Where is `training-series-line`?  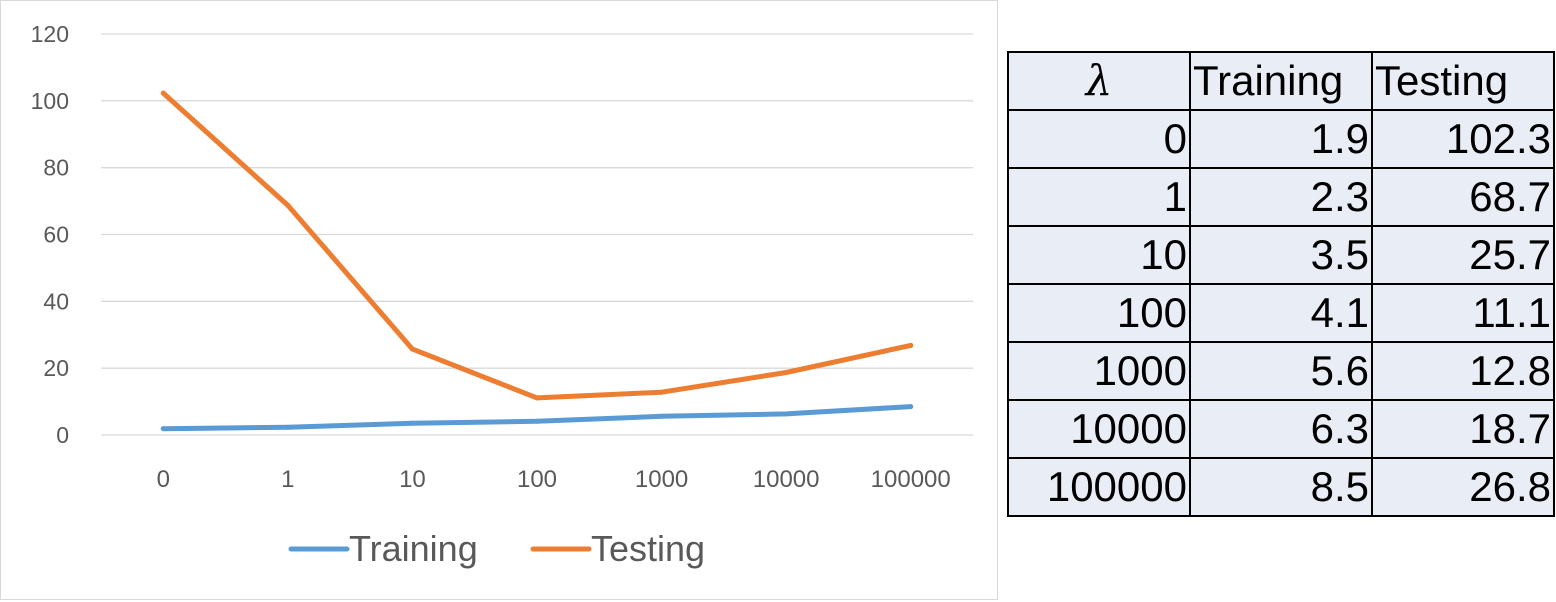
training-series-line is located at coordinates (537, 418).